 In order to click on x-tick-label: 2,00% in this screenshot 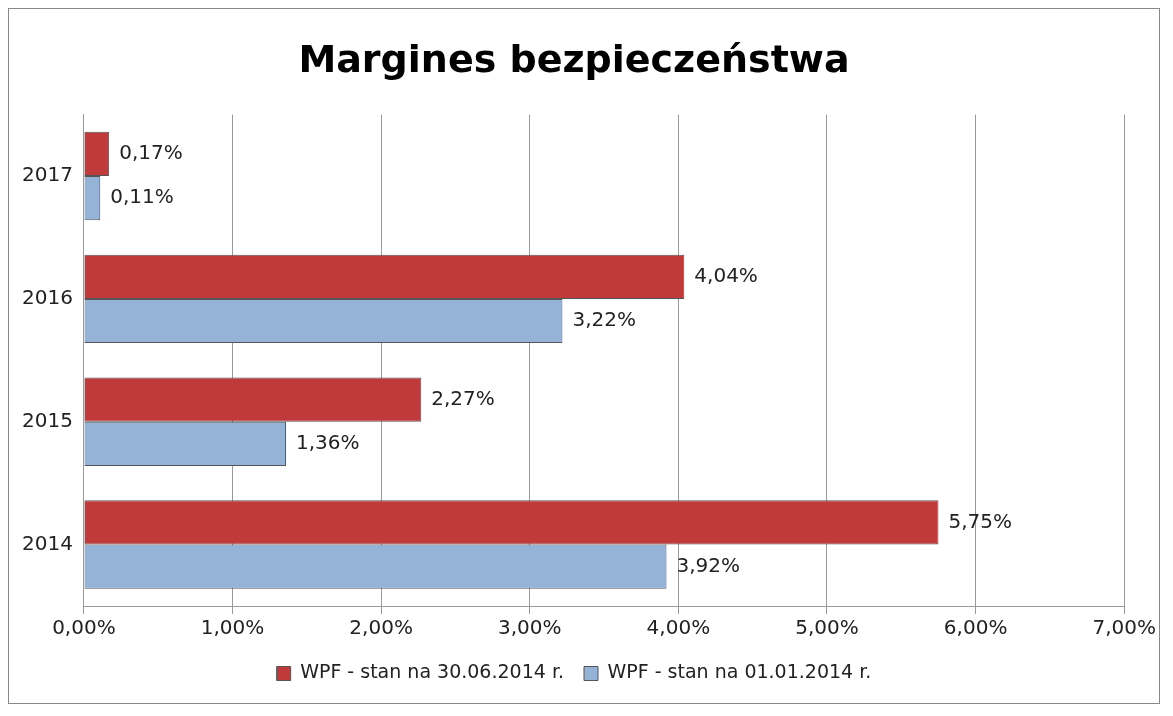, I will do `click(381, 627)`.